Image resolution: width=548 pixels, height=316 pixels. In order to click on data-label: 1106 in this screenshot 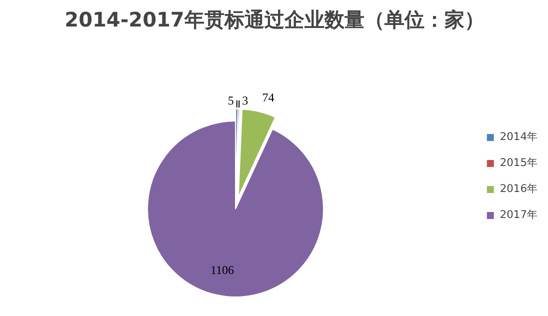, I will do `click(222, 269)`.